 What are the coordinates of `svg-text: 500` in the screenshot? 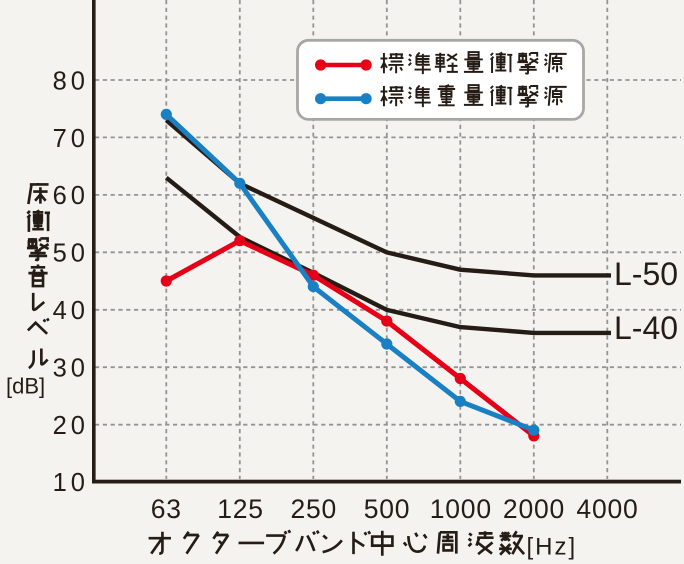 It's located at (387, 509).